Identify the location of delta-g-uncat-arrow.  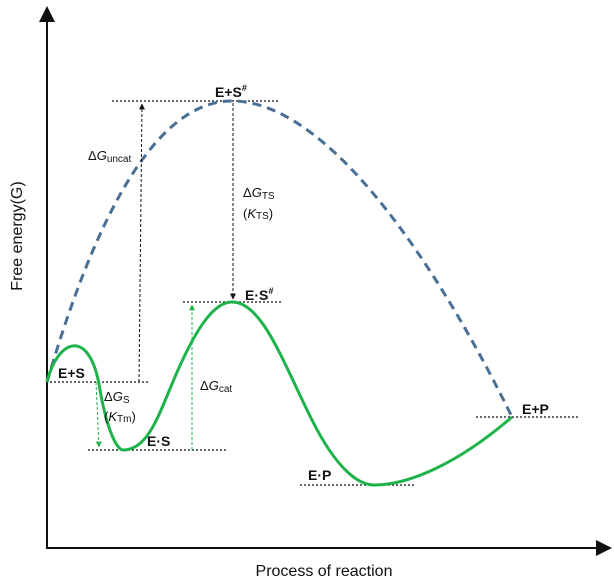
(141, 243).